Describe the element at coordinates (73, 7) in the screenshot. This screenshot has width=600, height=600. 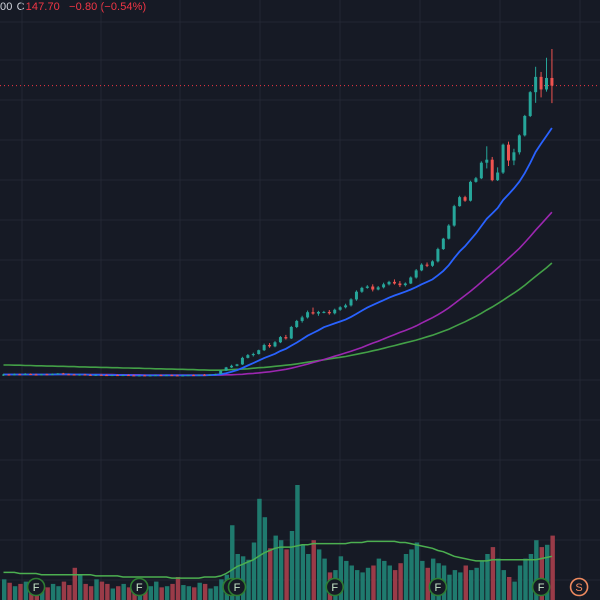
I see `ohlc-legend: 00 C147.70 −0.80 (−0.54%)` at that location.